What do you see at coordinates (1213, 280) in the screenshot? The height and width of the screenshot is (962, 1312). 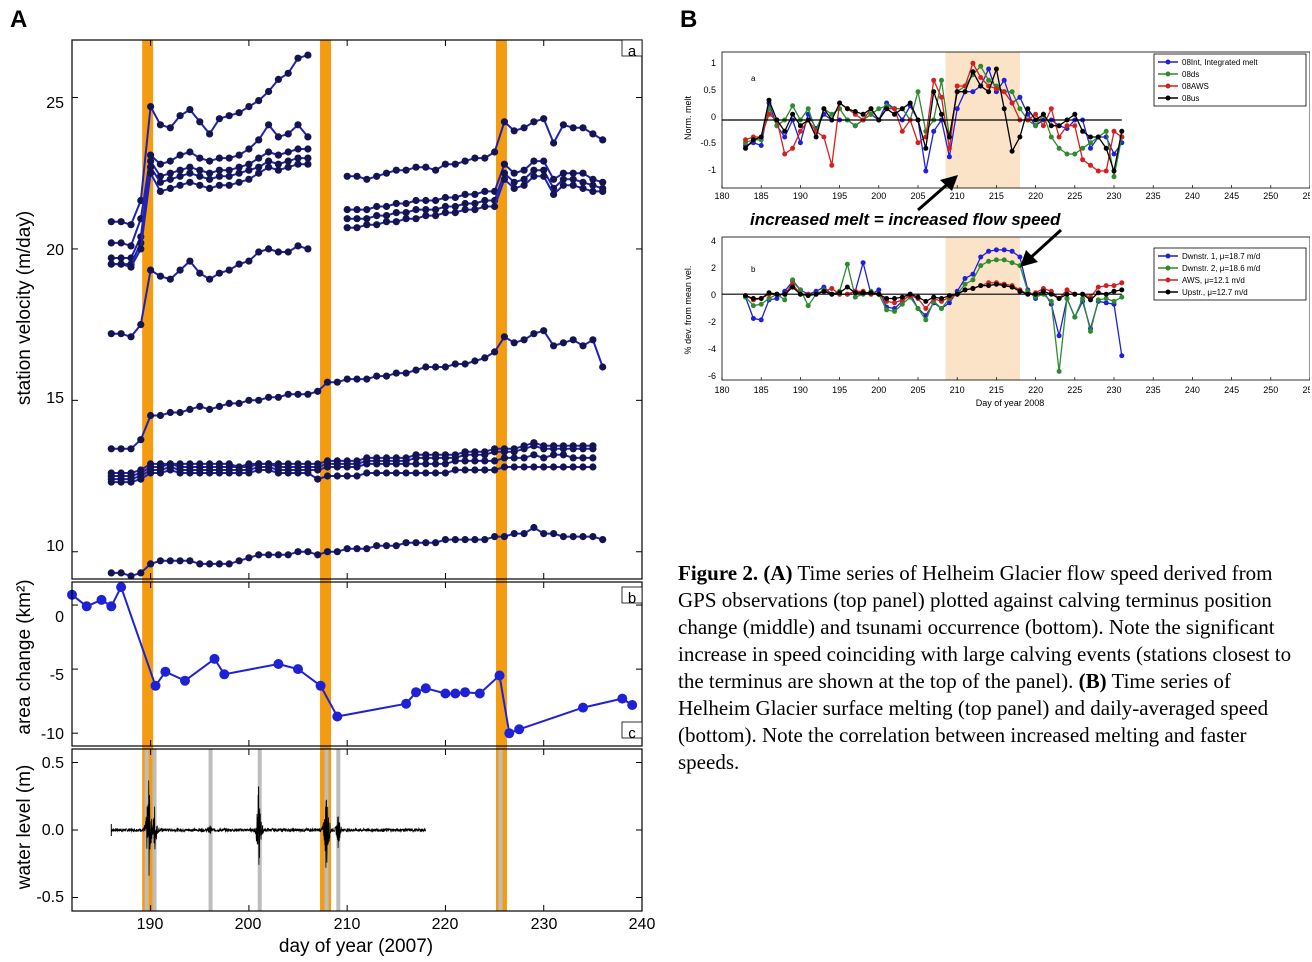 I see `legend-entry: AWS, μ=12.1 m/d` at bounding box center [1213, 280].